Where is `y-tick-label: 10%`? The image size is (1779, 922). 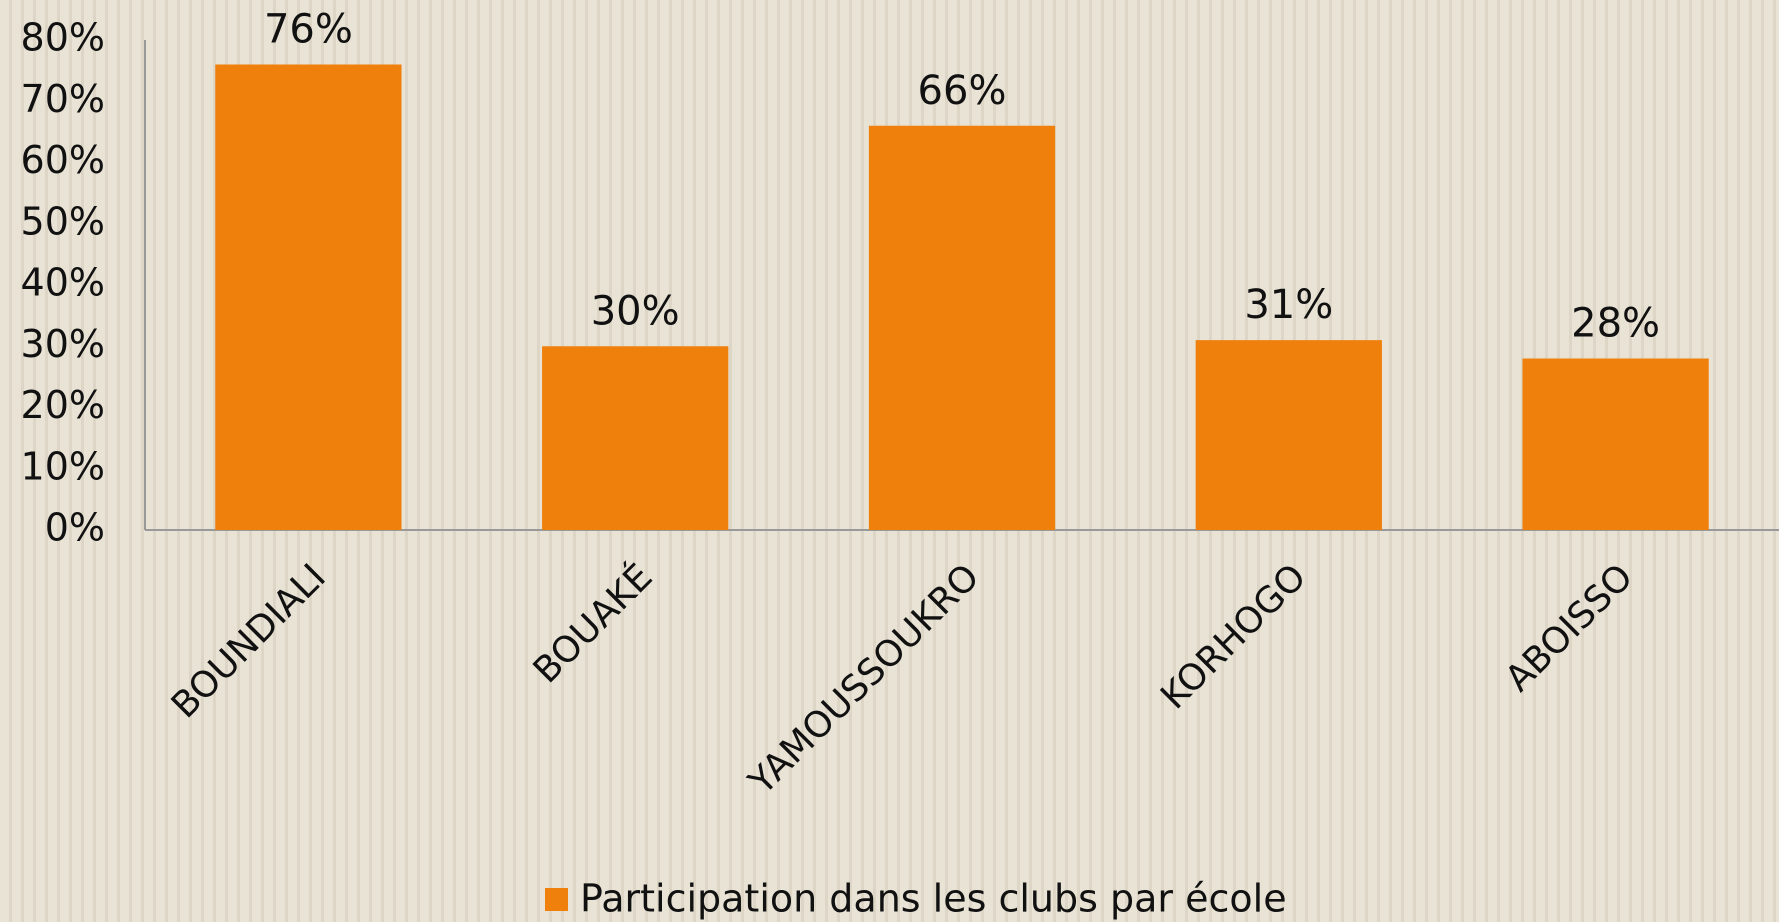
y-tick-label: 10% is located at coordinates (63, 466).